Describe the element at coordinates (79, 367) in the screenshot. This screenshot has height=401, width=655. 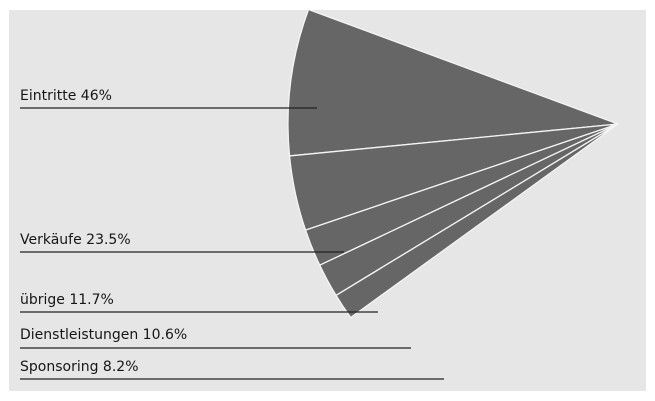
I see `slice-label-sponsoring: Sponsoring 8.2%` at that location.